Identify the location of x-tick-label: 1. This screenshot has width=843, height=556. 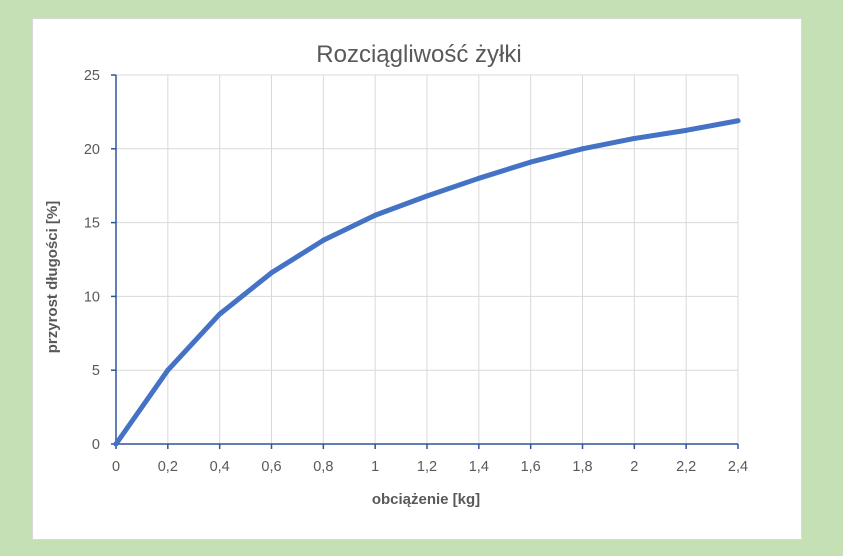
(375, 467).